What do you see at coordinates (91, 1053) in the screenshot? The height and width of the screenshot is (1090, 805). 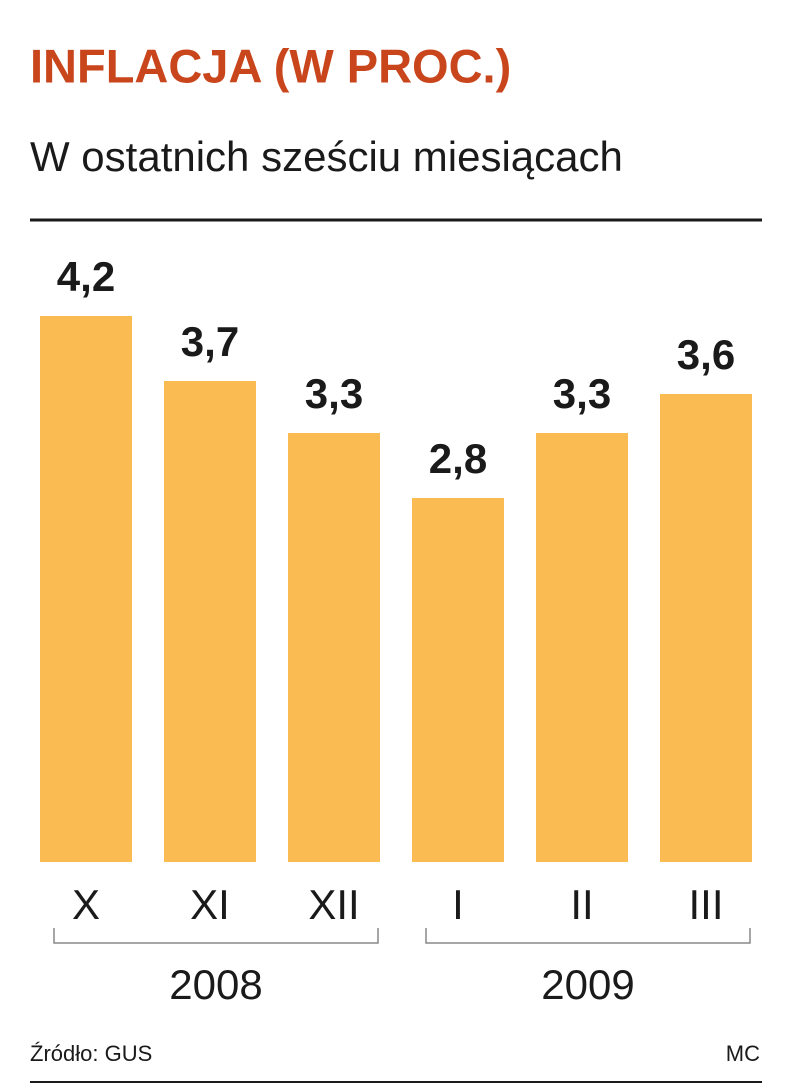 I see `source: Źródło: GUS` at bounding box center [91, 1053].